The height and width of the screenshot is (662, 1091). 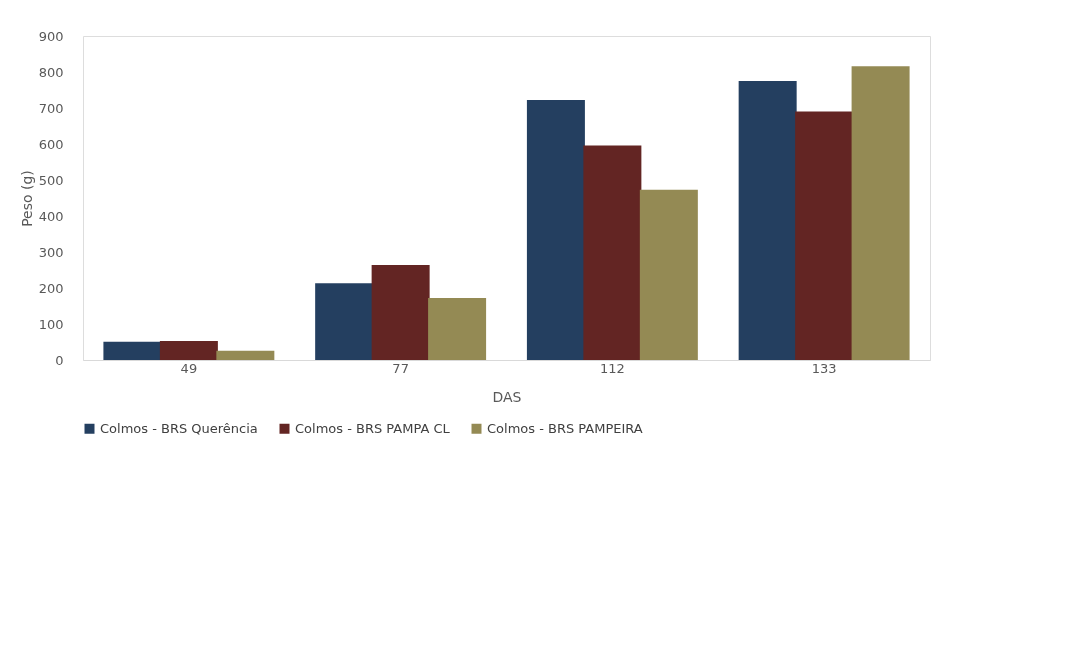 I want to click on y-tick-label: 800, so click(x=51, y=72).